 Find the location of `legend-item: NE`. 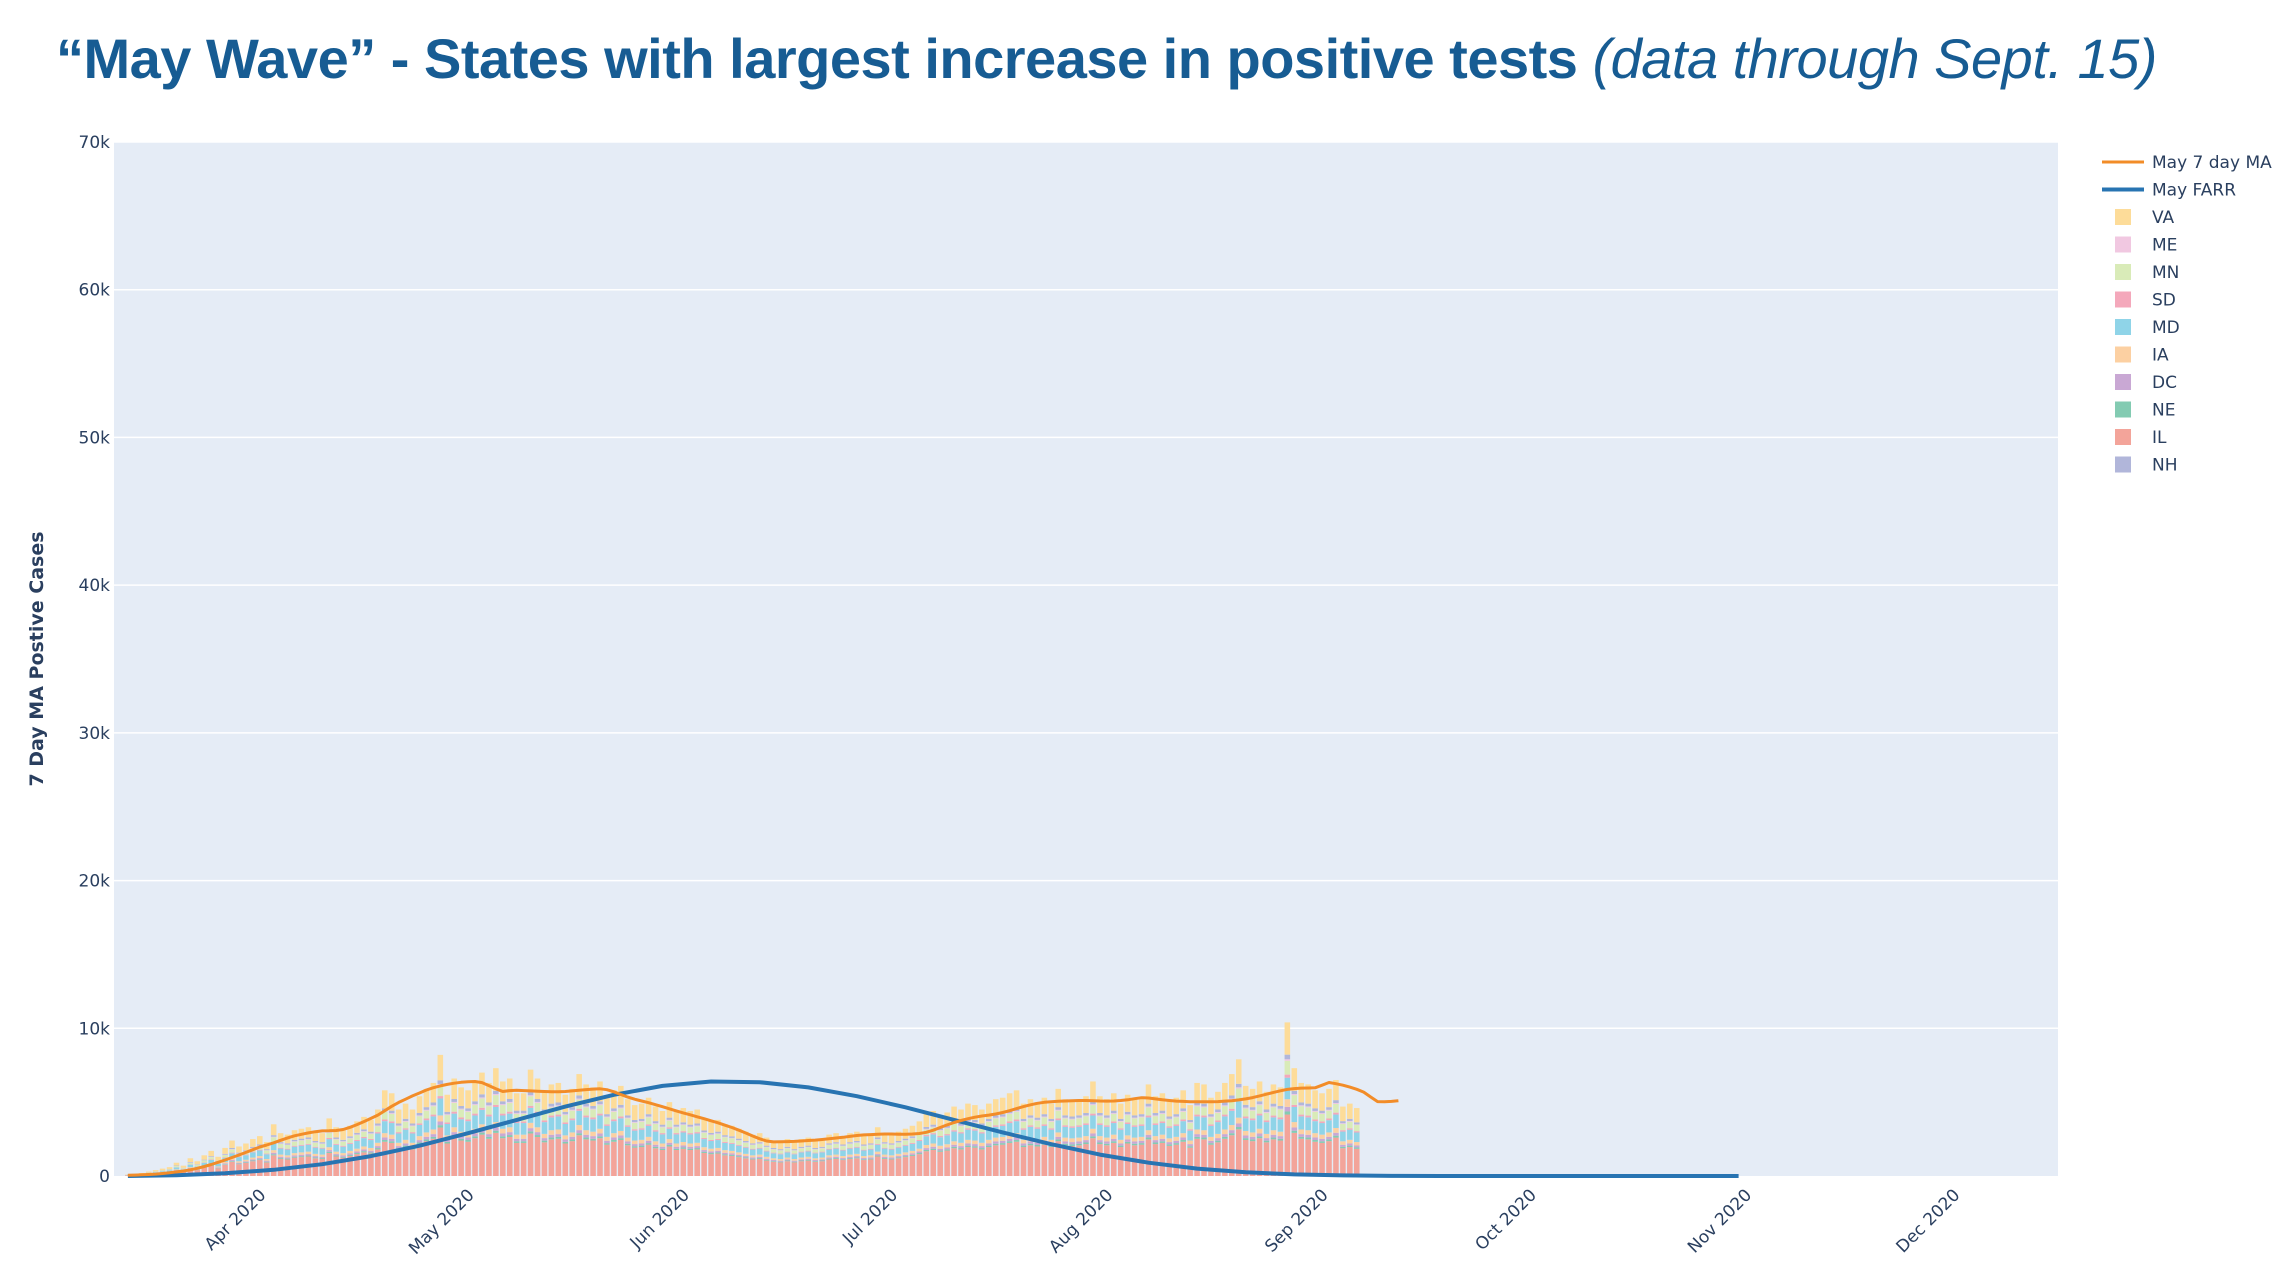

legend-item: NE is located at coordinates (2145, 411).